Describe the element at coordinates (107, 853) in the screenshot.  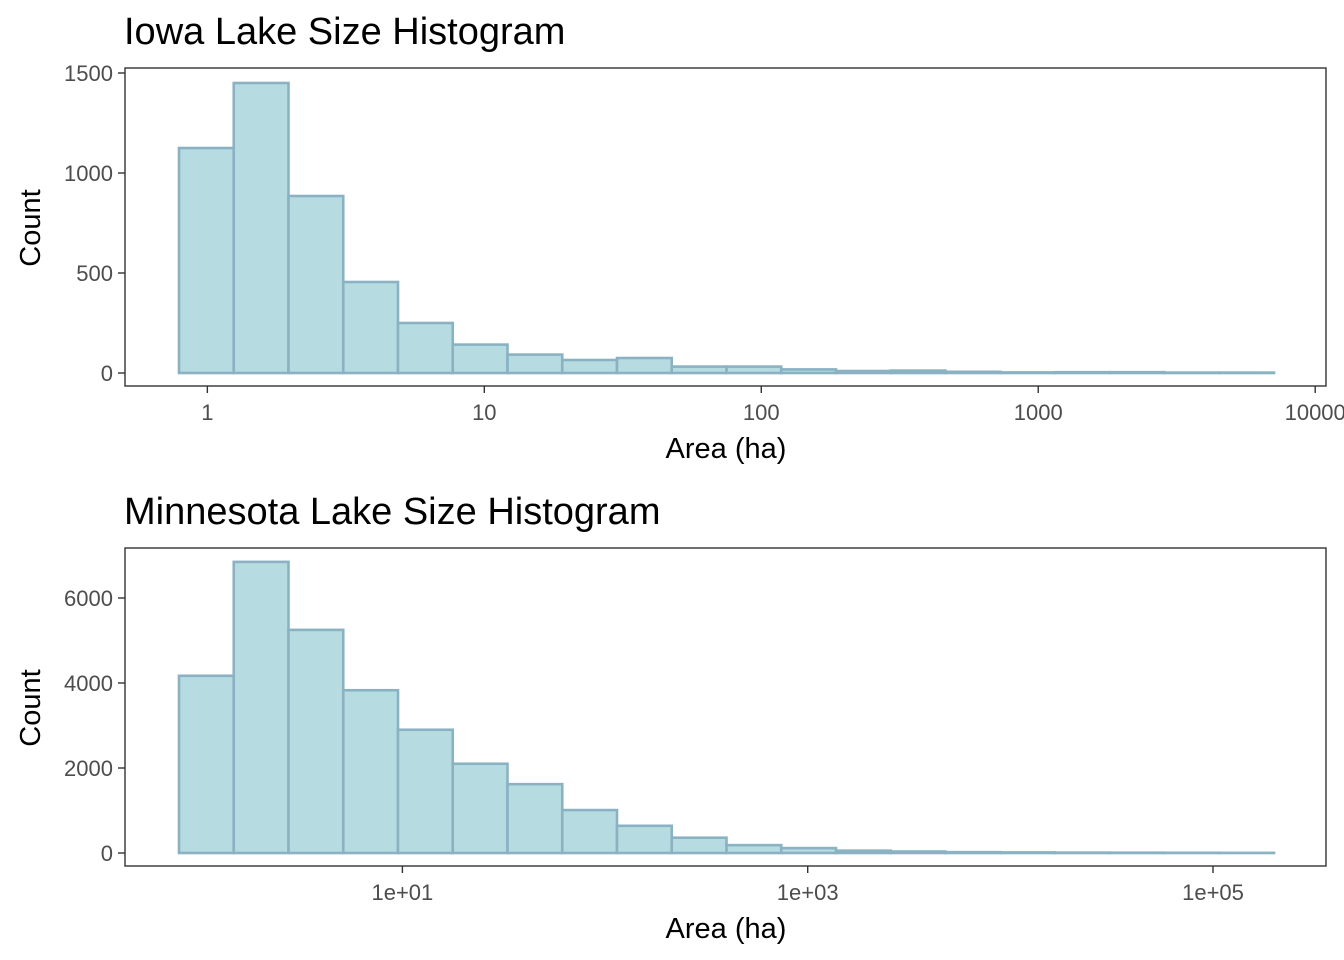
I see `minnesota-y-tick-label: 0` at that location.